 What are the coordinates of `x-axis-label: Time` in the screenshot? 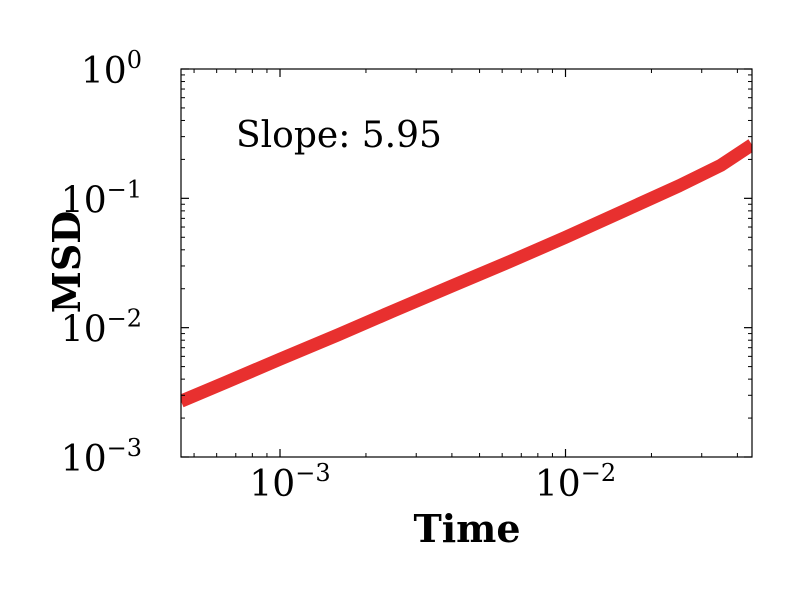 It's located at (466, 528).